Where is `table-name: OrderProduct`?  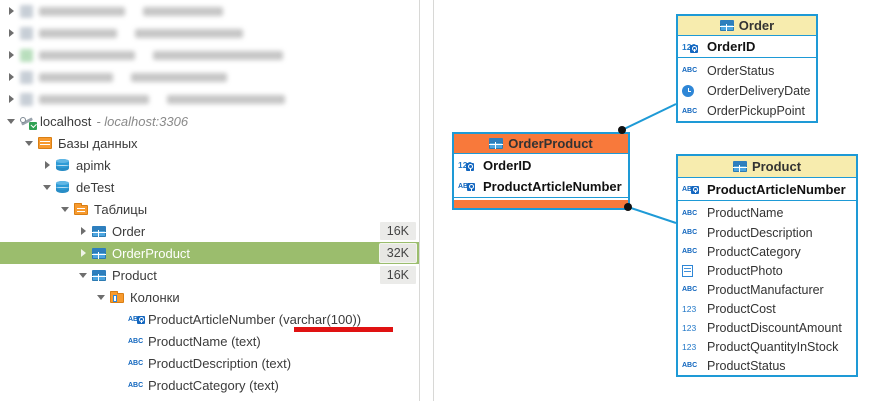 table-name: OrderProduct is located at coordinates (151, 253).